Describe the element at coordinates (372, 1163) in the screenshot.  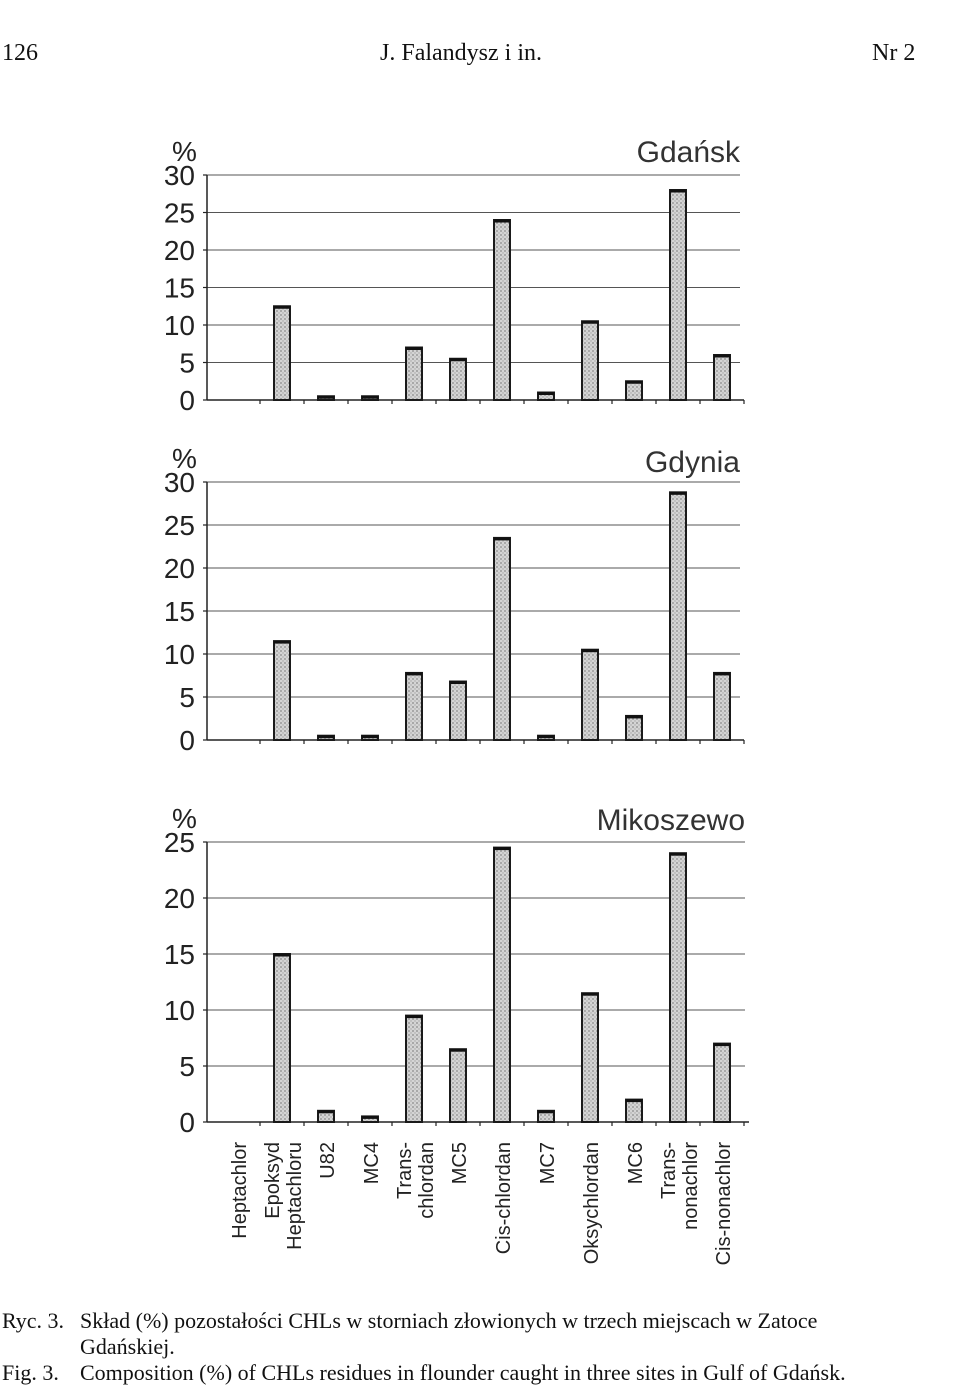
I see `x-tick-label: MC4` at that location.